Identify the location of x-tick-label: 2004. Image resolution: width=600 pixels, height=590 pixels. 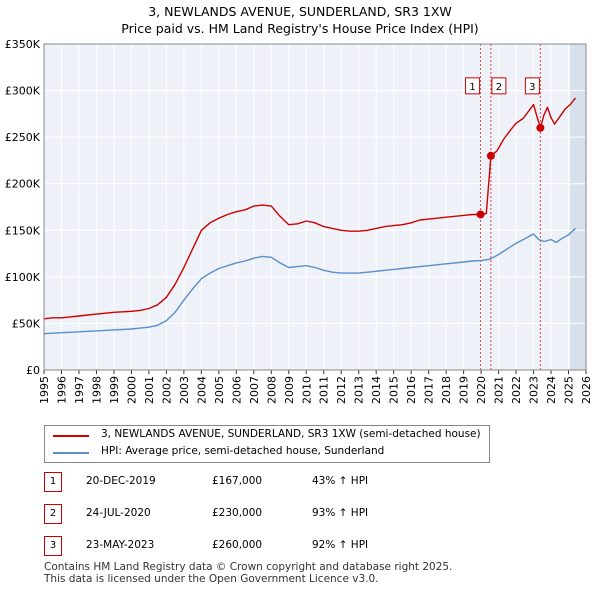
(201, 390).